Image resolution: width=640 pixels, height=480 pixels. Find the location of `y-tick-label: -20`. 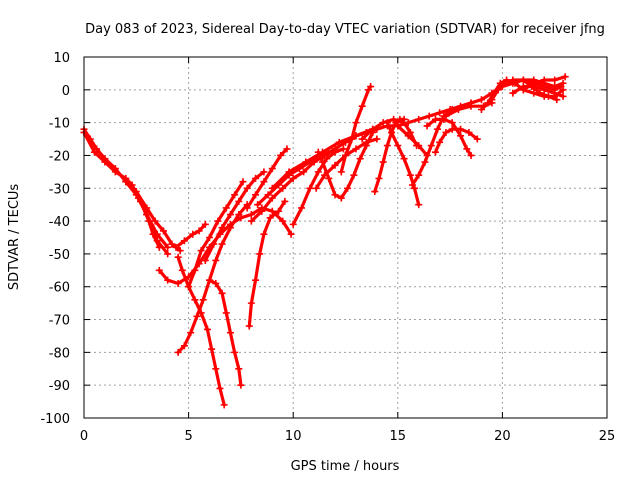

y-tick-label: -20 is located at coordinates (59, 156).